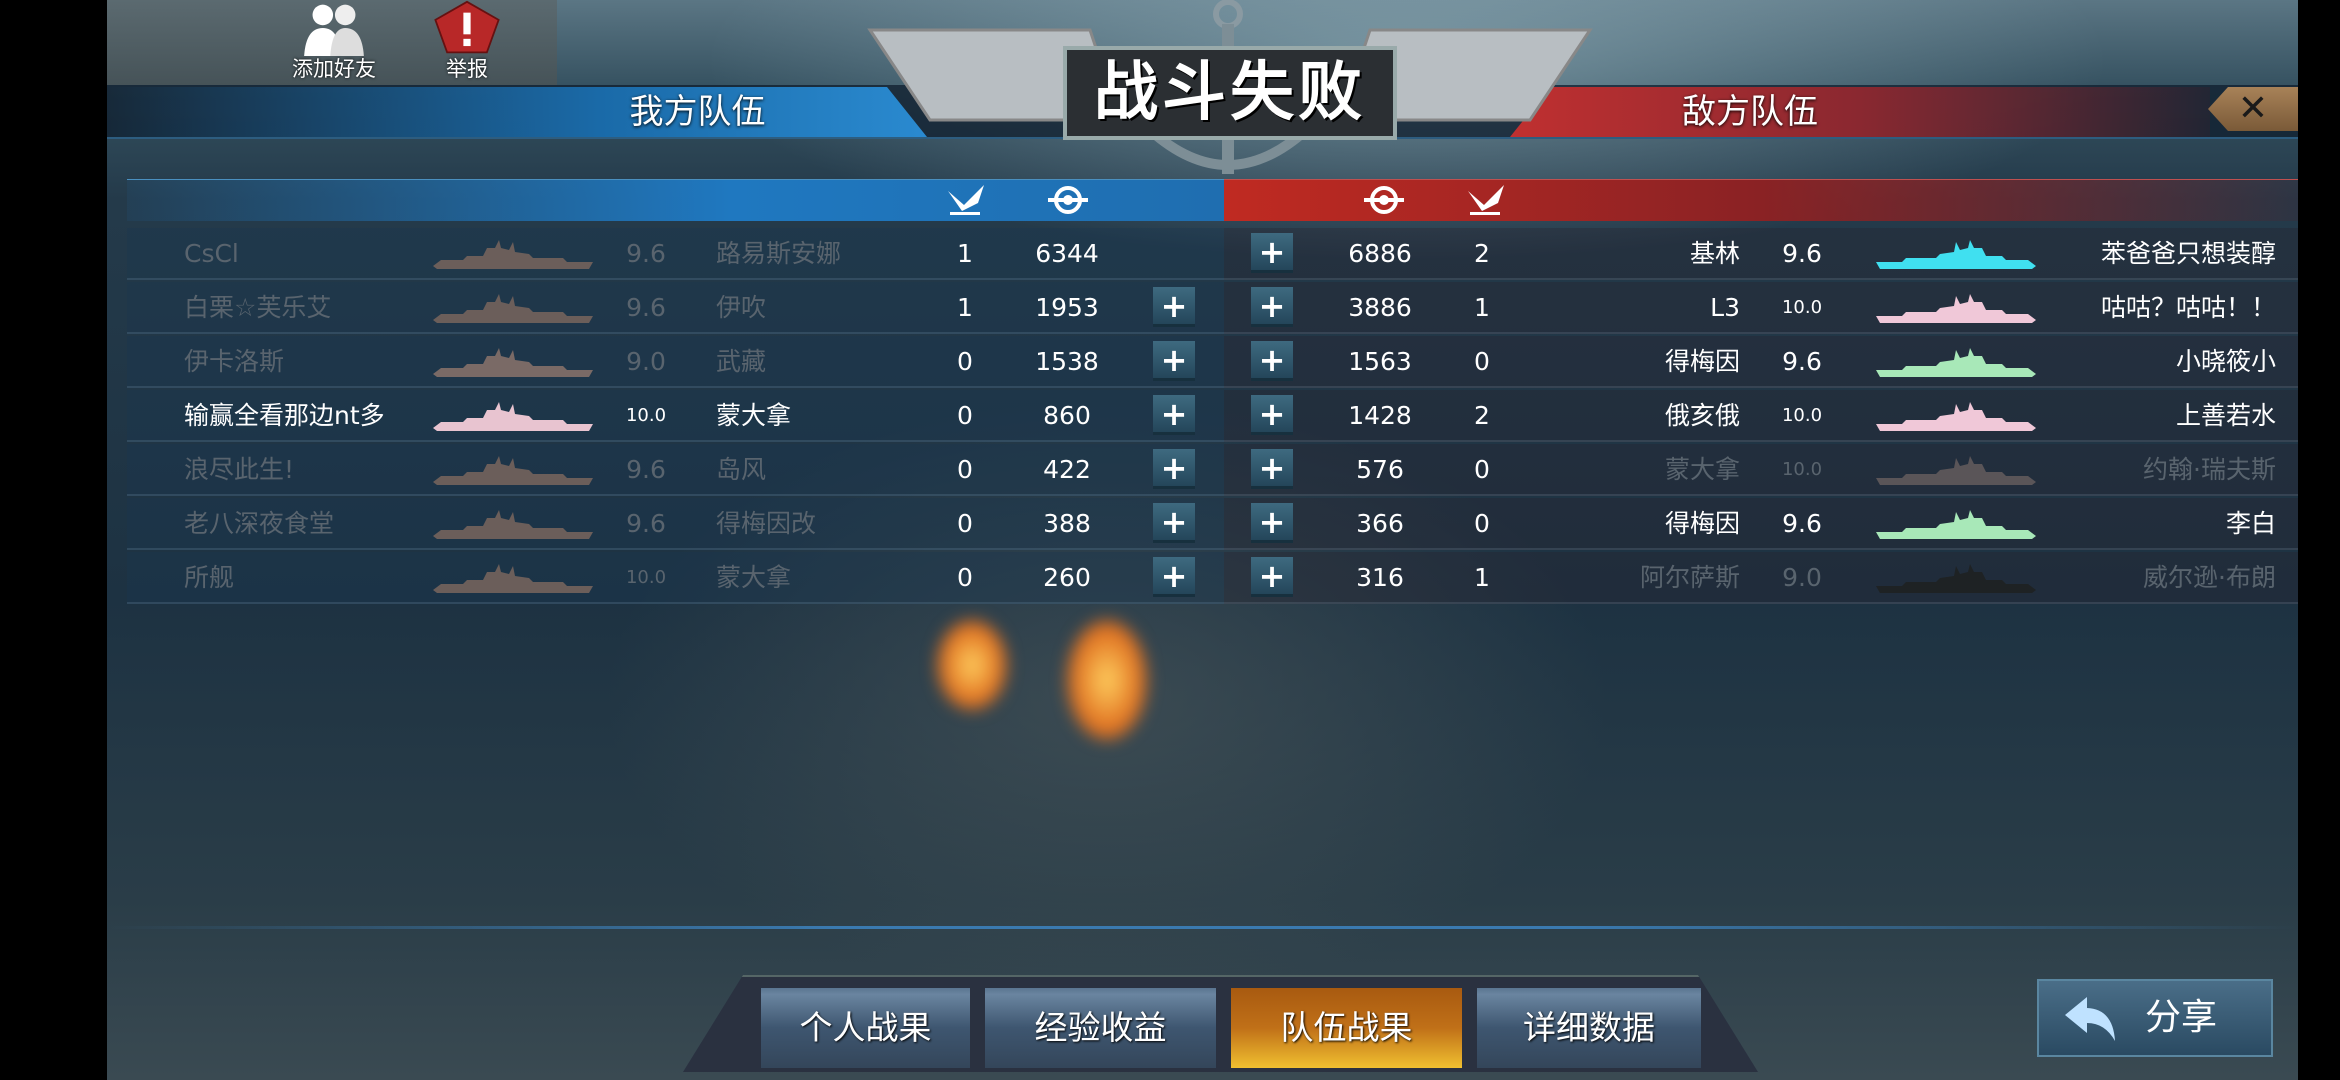  I want to click on player-name: 上善若水, so click(2225, 415).